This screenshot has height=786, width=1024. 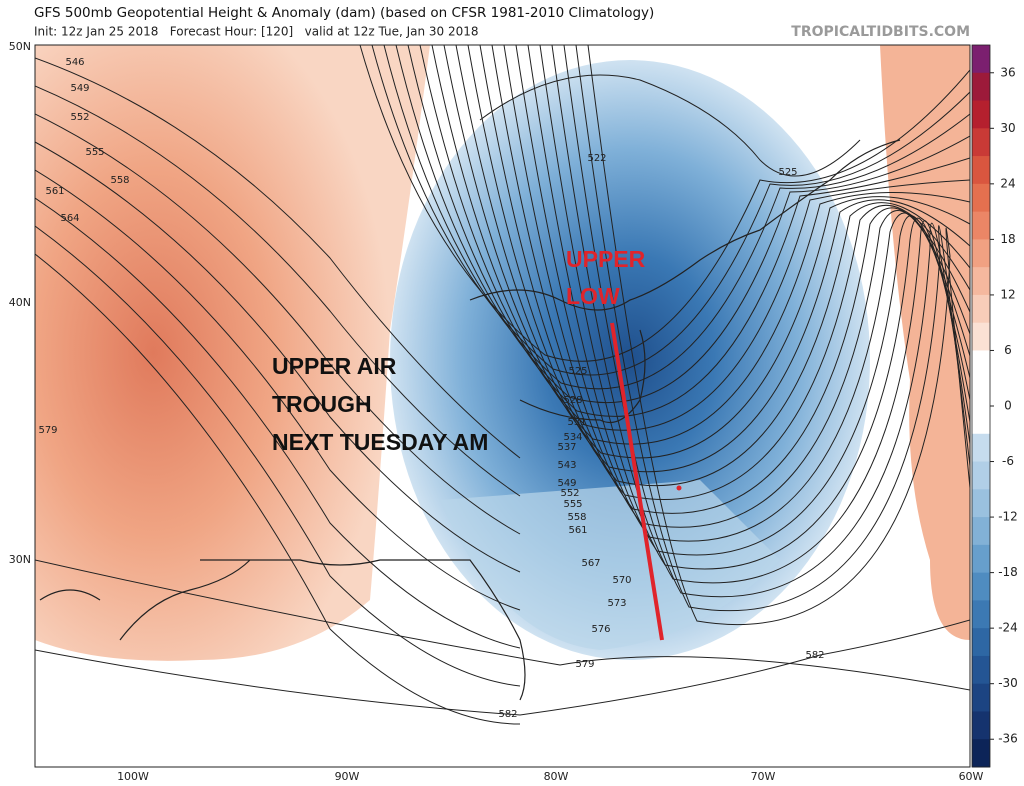 I want to click on low-annotation: UPPER, so click(x=606, y=259).